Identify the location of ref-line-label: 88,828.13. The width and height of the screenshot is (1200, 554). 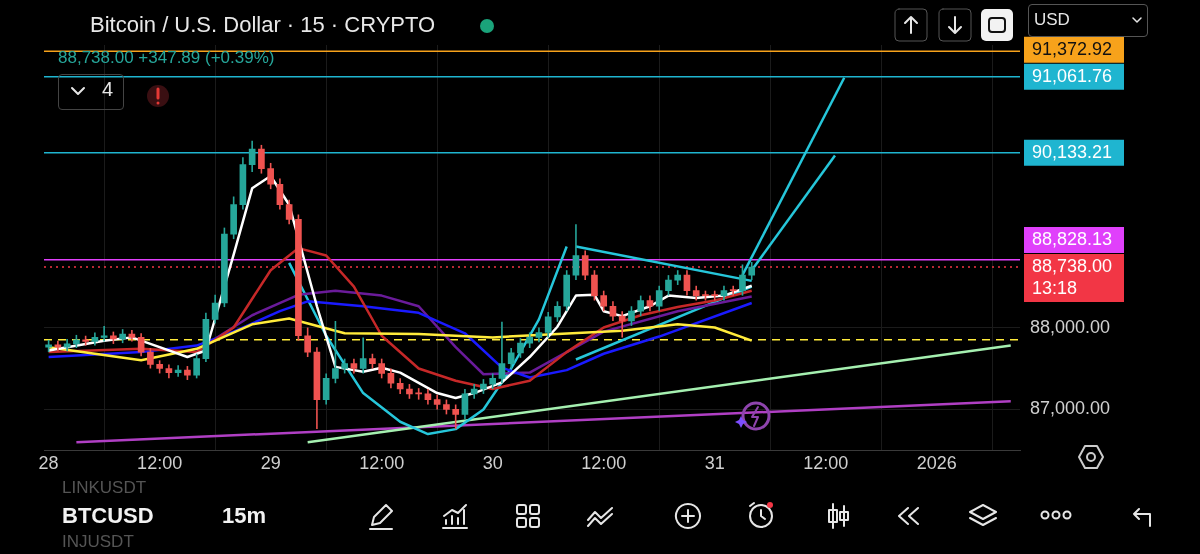
(1072, 239).